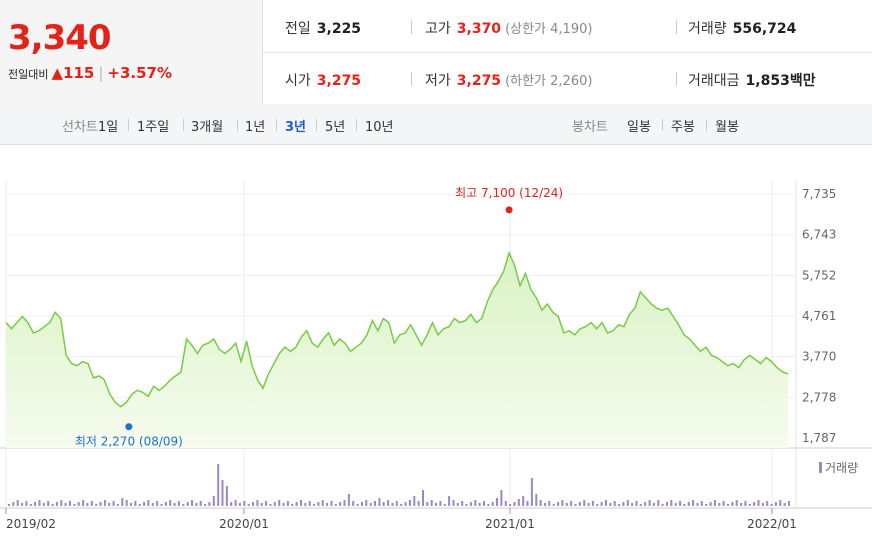  I want to click on stat-sub: (하한가 2,260), so click(549, 81).